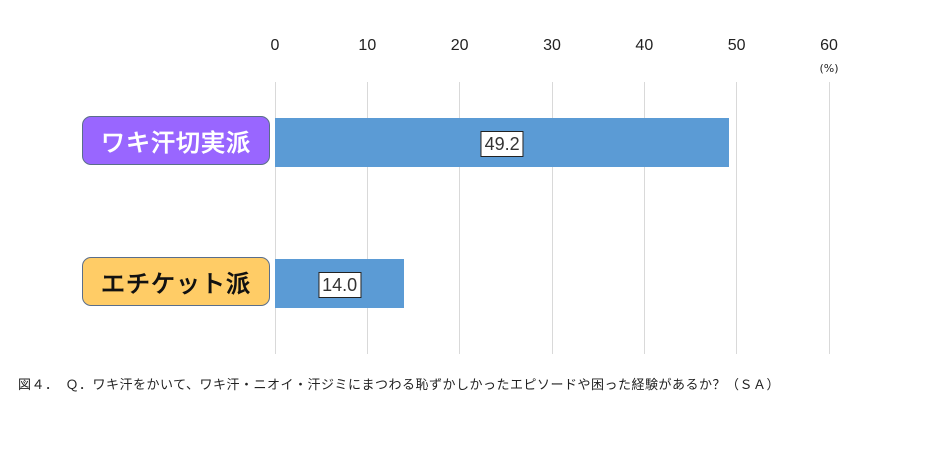 This screenshot has height=470, width=940. I want to click on tick-label: 60, so click(829, 45).